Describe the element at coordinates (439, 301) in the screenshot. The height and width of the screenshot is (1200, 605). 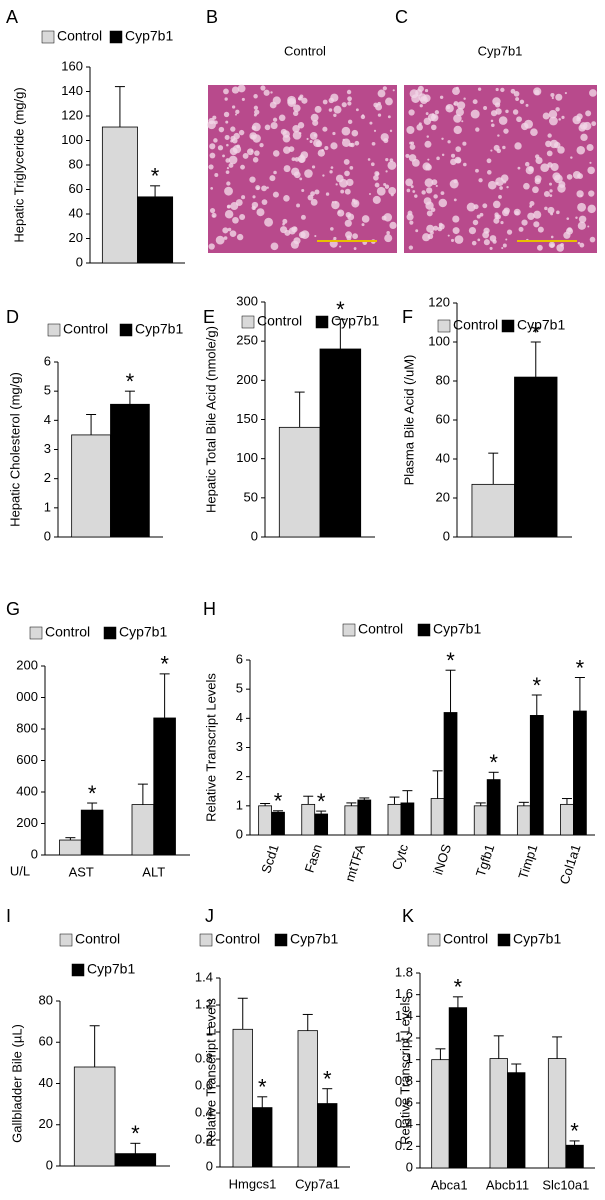
I see `y-tick-label: 120` at that location.